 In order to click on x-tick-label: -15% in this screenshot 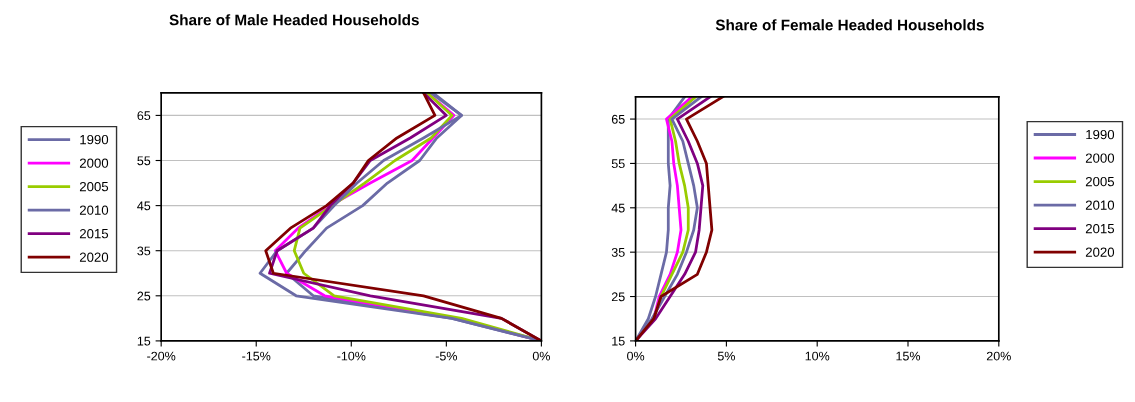, I will do `click(256, 356)`.